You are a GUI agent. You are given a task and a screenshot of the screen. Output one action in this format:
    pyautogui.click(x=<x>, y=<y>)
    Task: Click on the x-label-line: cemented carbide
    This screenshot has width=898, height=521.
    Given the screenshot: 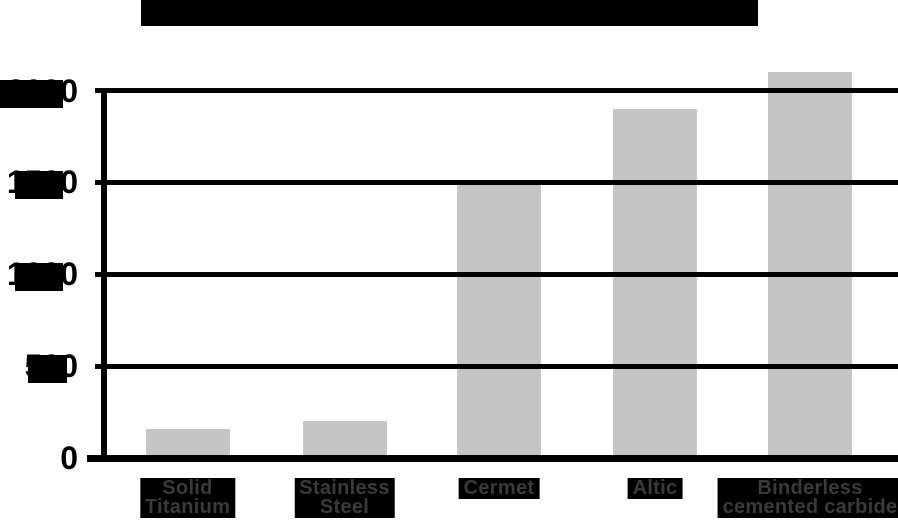 What is the action you would take?
    pyautogui.click(x=810, y=507)
    